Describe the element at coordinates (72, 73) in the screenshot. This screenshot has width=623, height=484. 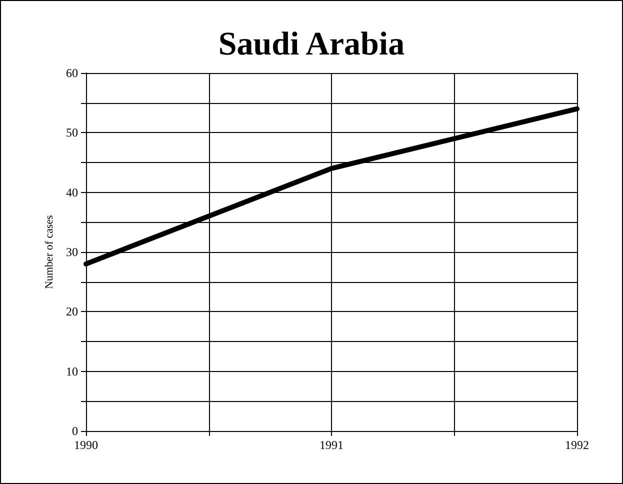
I see `y-tick-label: 60` at that location.